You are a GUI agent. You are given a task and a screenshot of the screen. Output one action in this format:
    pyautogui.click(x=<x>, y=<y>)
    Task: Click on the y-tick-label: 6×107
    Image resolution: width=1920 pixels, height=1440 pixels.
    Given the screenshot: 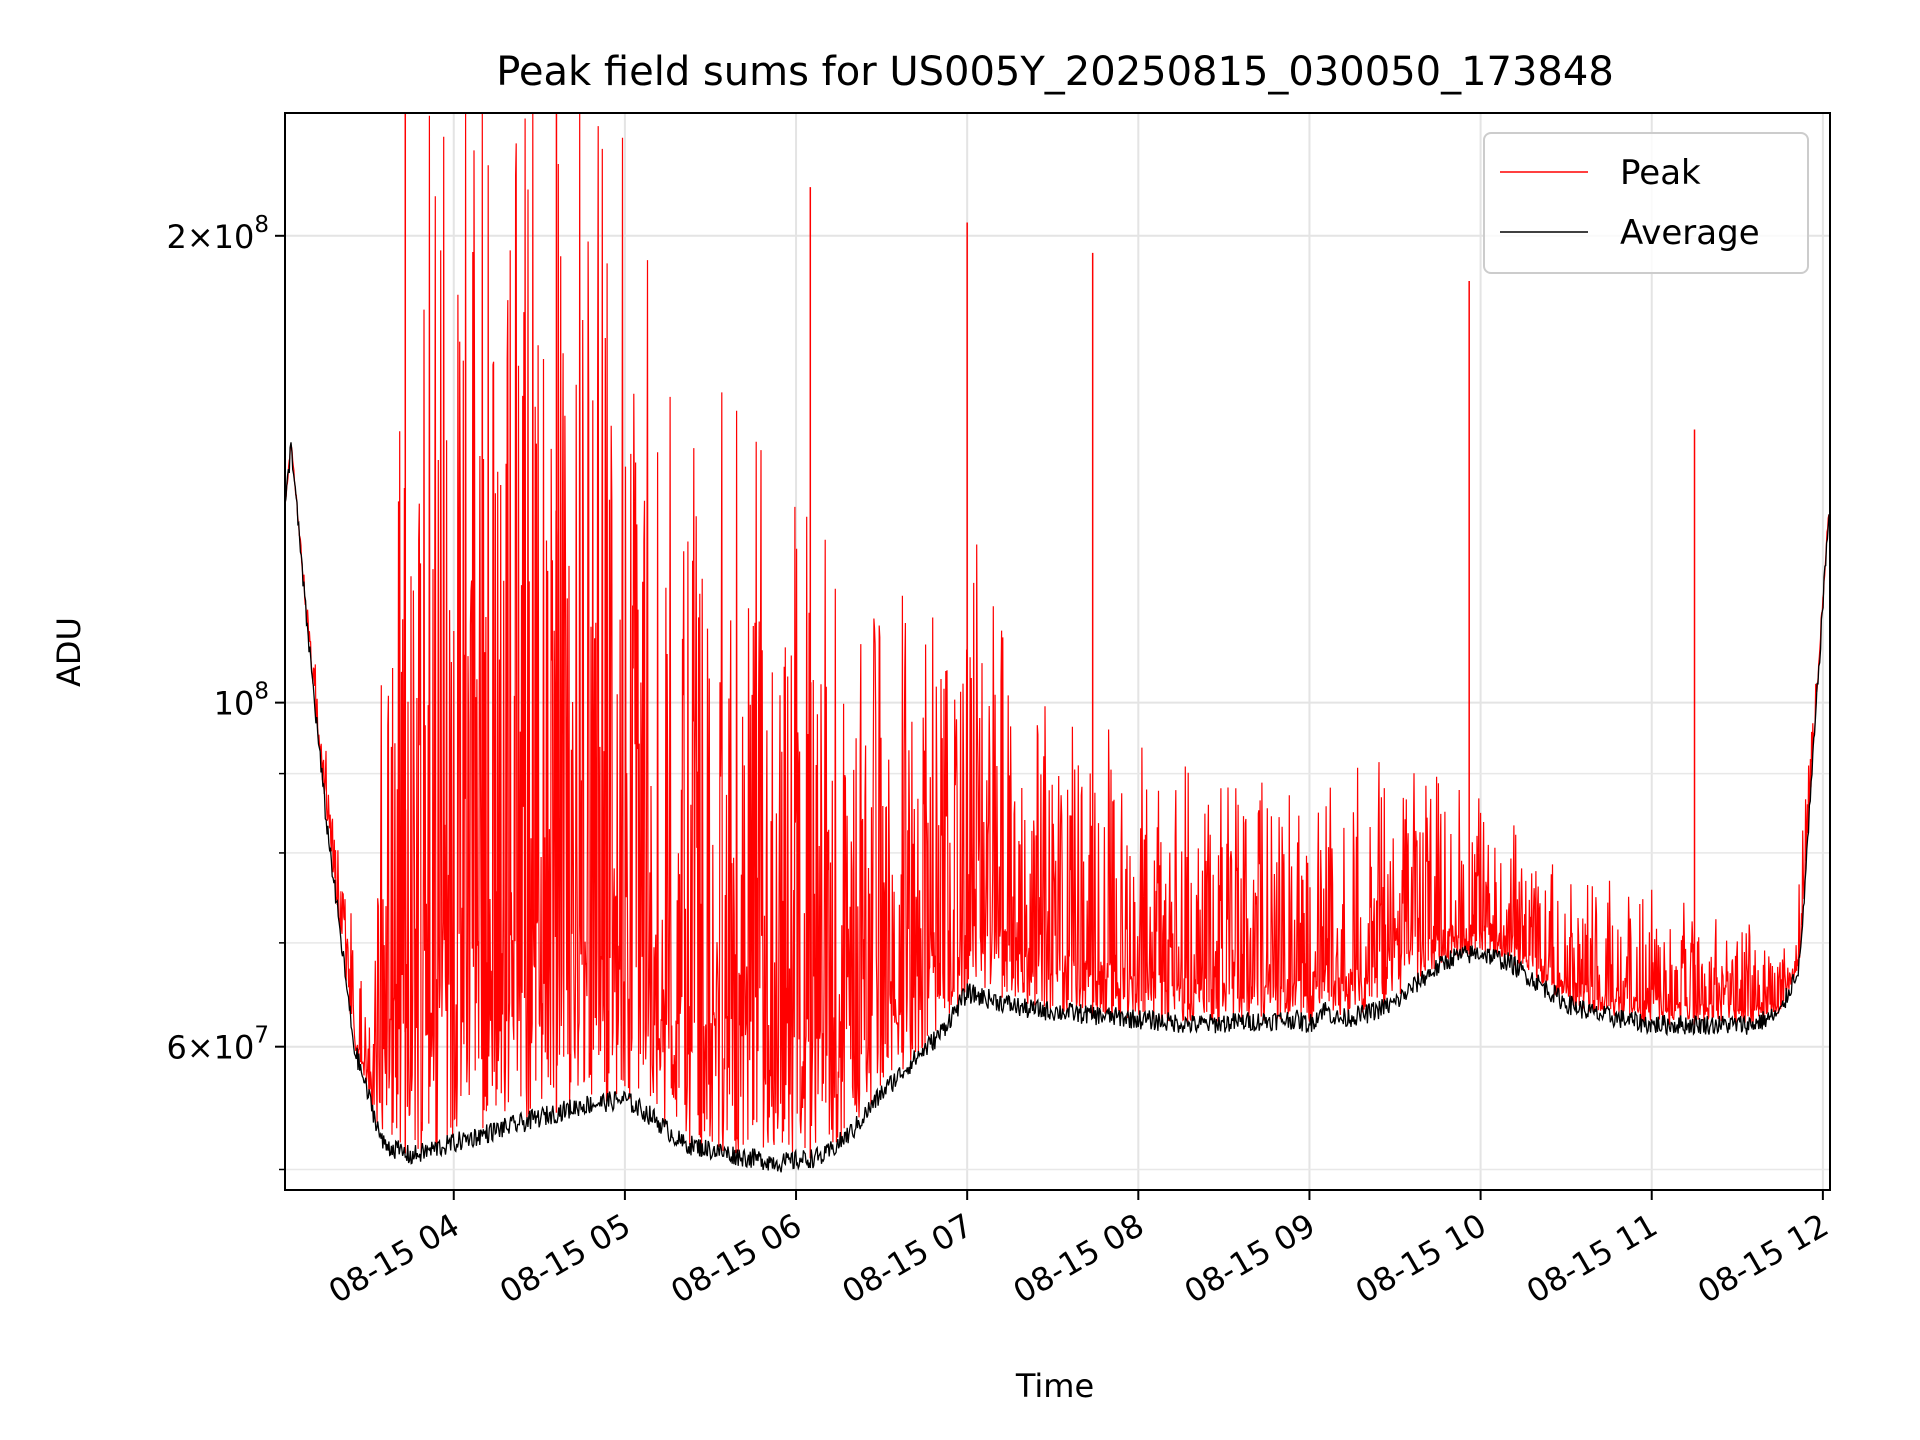 What is the action you would take?
    pyautogui.click(x=217, y=1045)
    